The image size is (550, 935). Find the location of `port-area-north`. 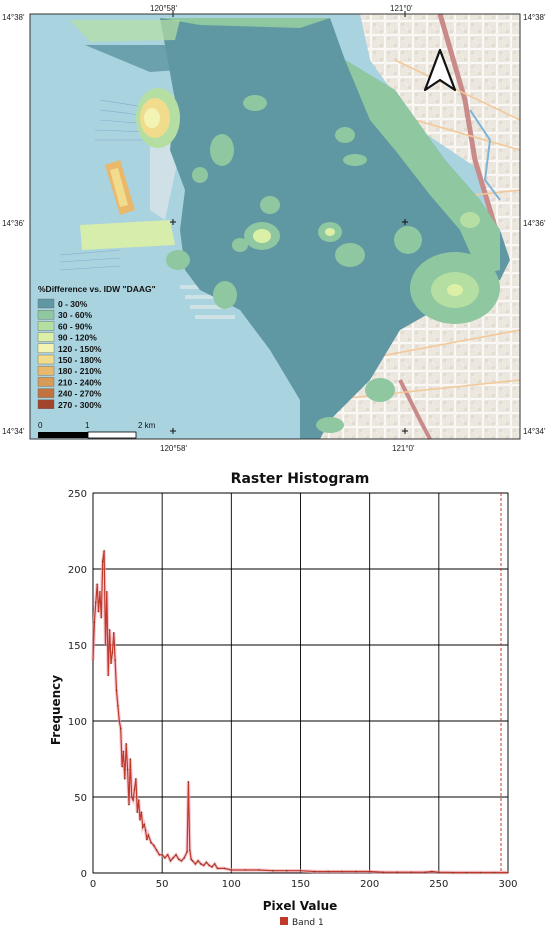

port-area-north is located at coordinates (131, 58).